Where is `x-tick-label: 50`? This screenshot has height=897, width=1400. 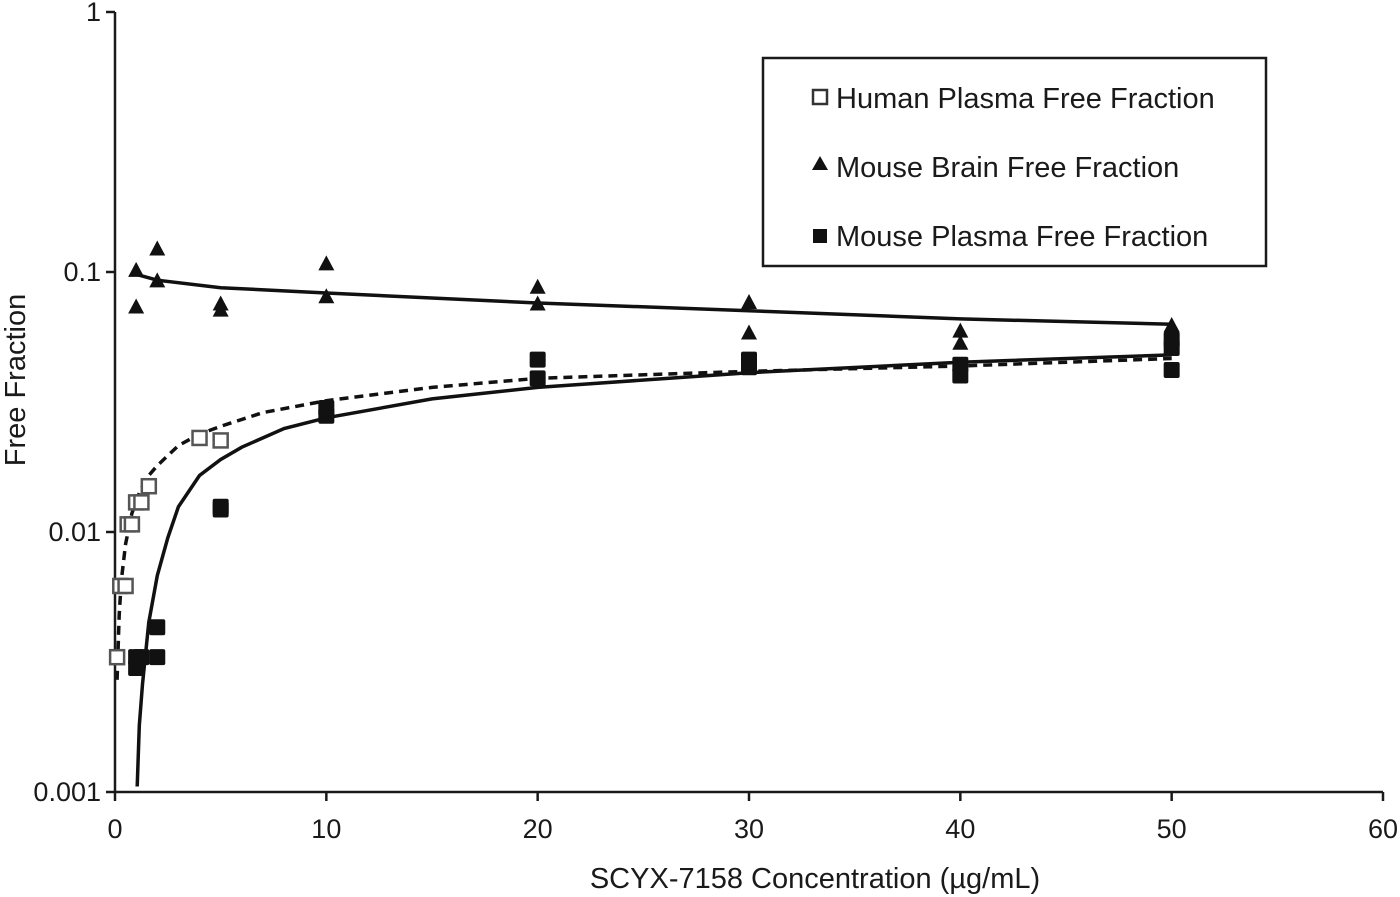
x-tick-label: 50 is located at coordinates (1172, 829).